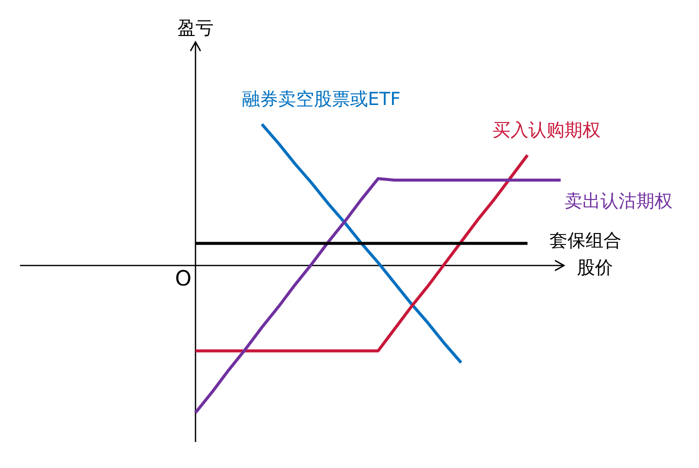 The width and height of the screenshot is (699, 468). What do you see at coordinates (321, 99) in the screenshot?
I see `series-label: 融券卖空股票或ETF` at bounding box center [321, 99].